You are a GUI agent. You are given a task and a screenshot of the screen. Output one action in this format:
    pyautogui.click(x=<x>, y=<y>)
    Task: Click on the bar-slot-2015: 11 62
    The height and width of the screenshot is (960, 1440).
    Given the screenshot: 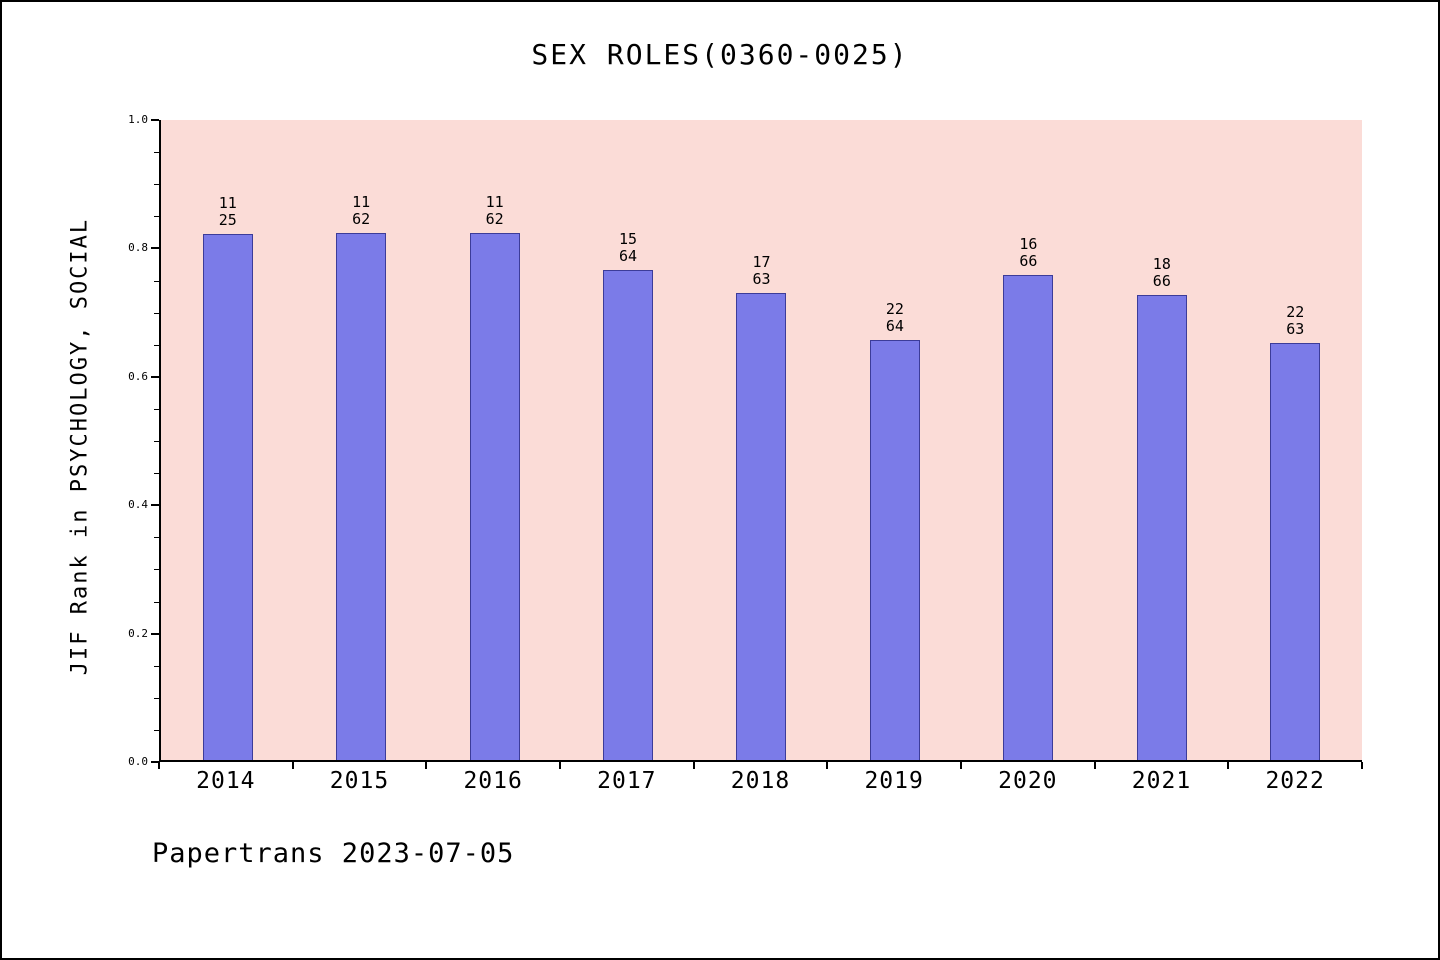 What is the action you would take?
    pyautogui.click(x=360, y=440)
    